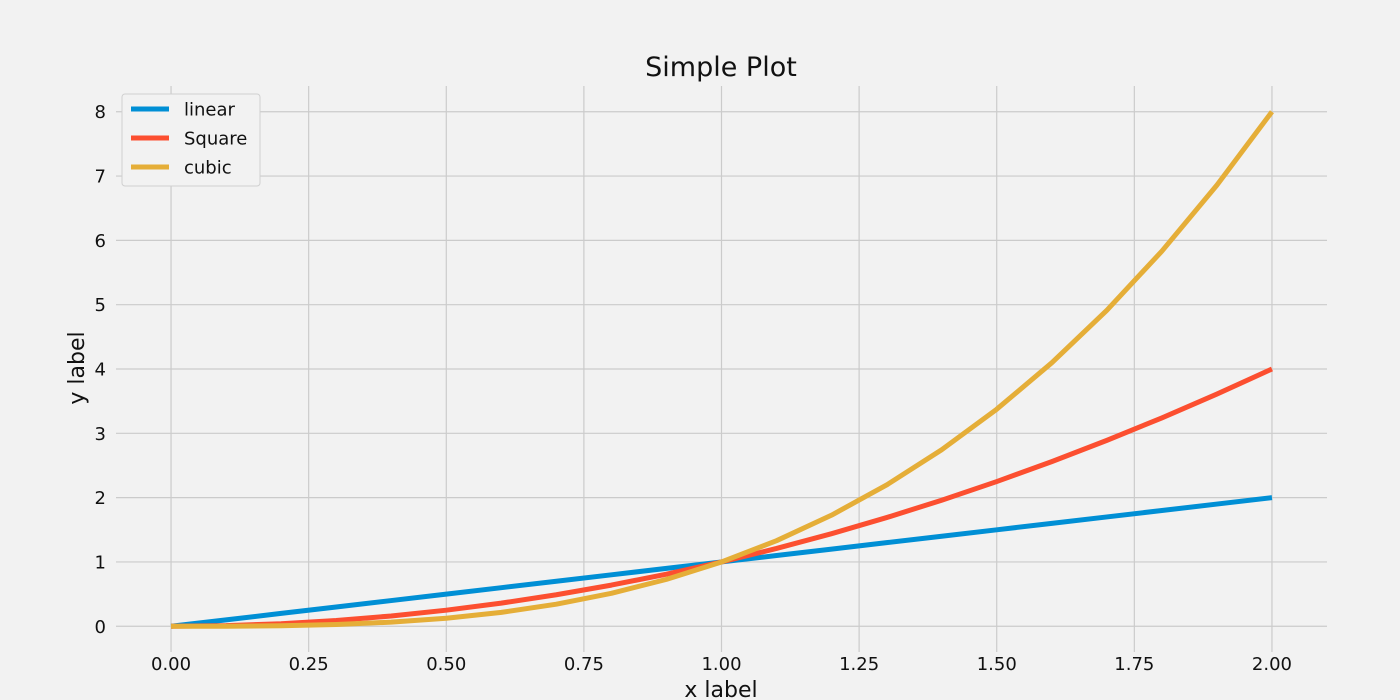  I want to click on y-tick-label: 1, so click(100, 562).